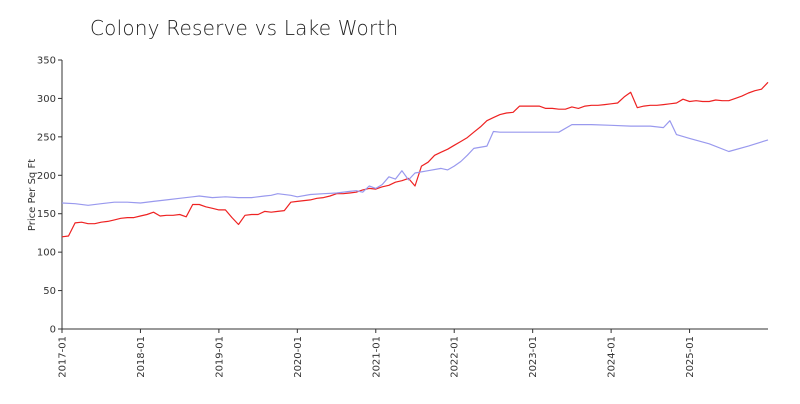  I want to click on y-tick-label: 150, so click(46, 214).